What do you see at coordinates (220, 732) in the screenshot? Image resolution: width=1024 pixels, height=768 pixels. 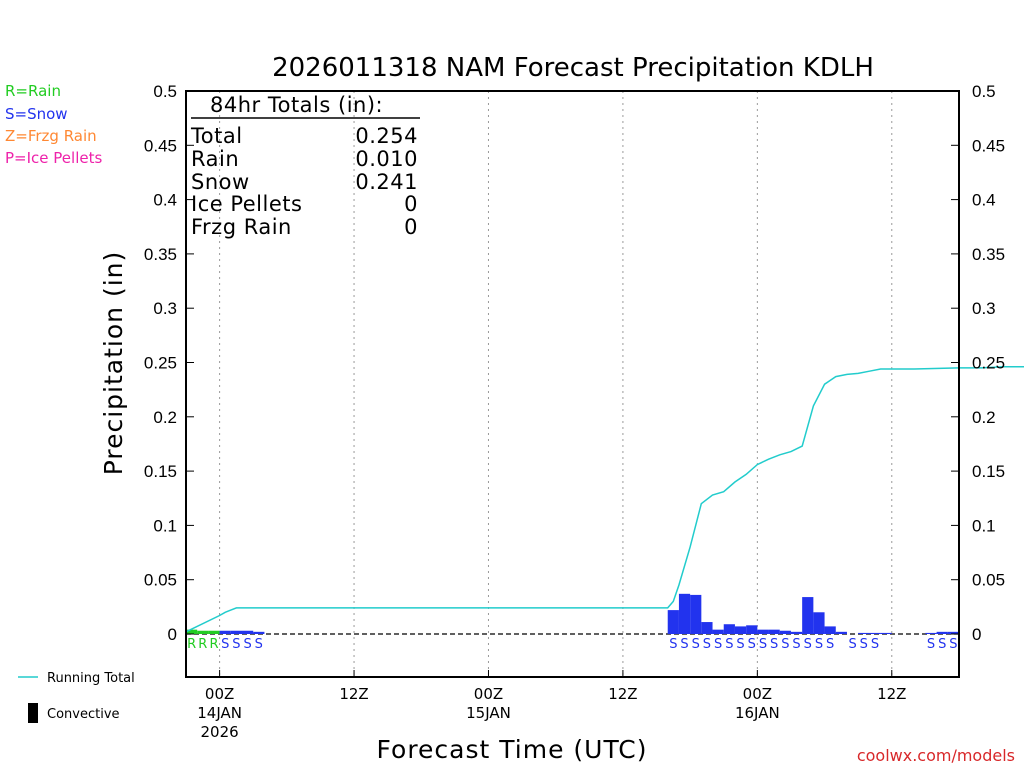 I see `x-tick-label: 2026` at bounding box center [220, 732].